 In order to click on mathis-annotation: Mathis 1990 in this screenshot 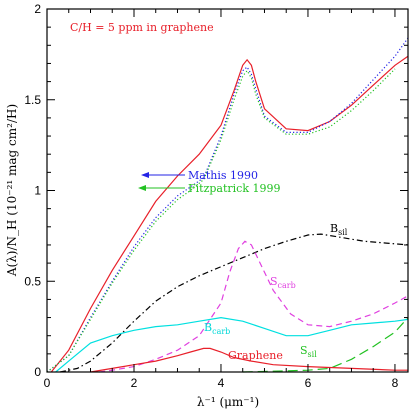, I will do `click(199, 175)`.